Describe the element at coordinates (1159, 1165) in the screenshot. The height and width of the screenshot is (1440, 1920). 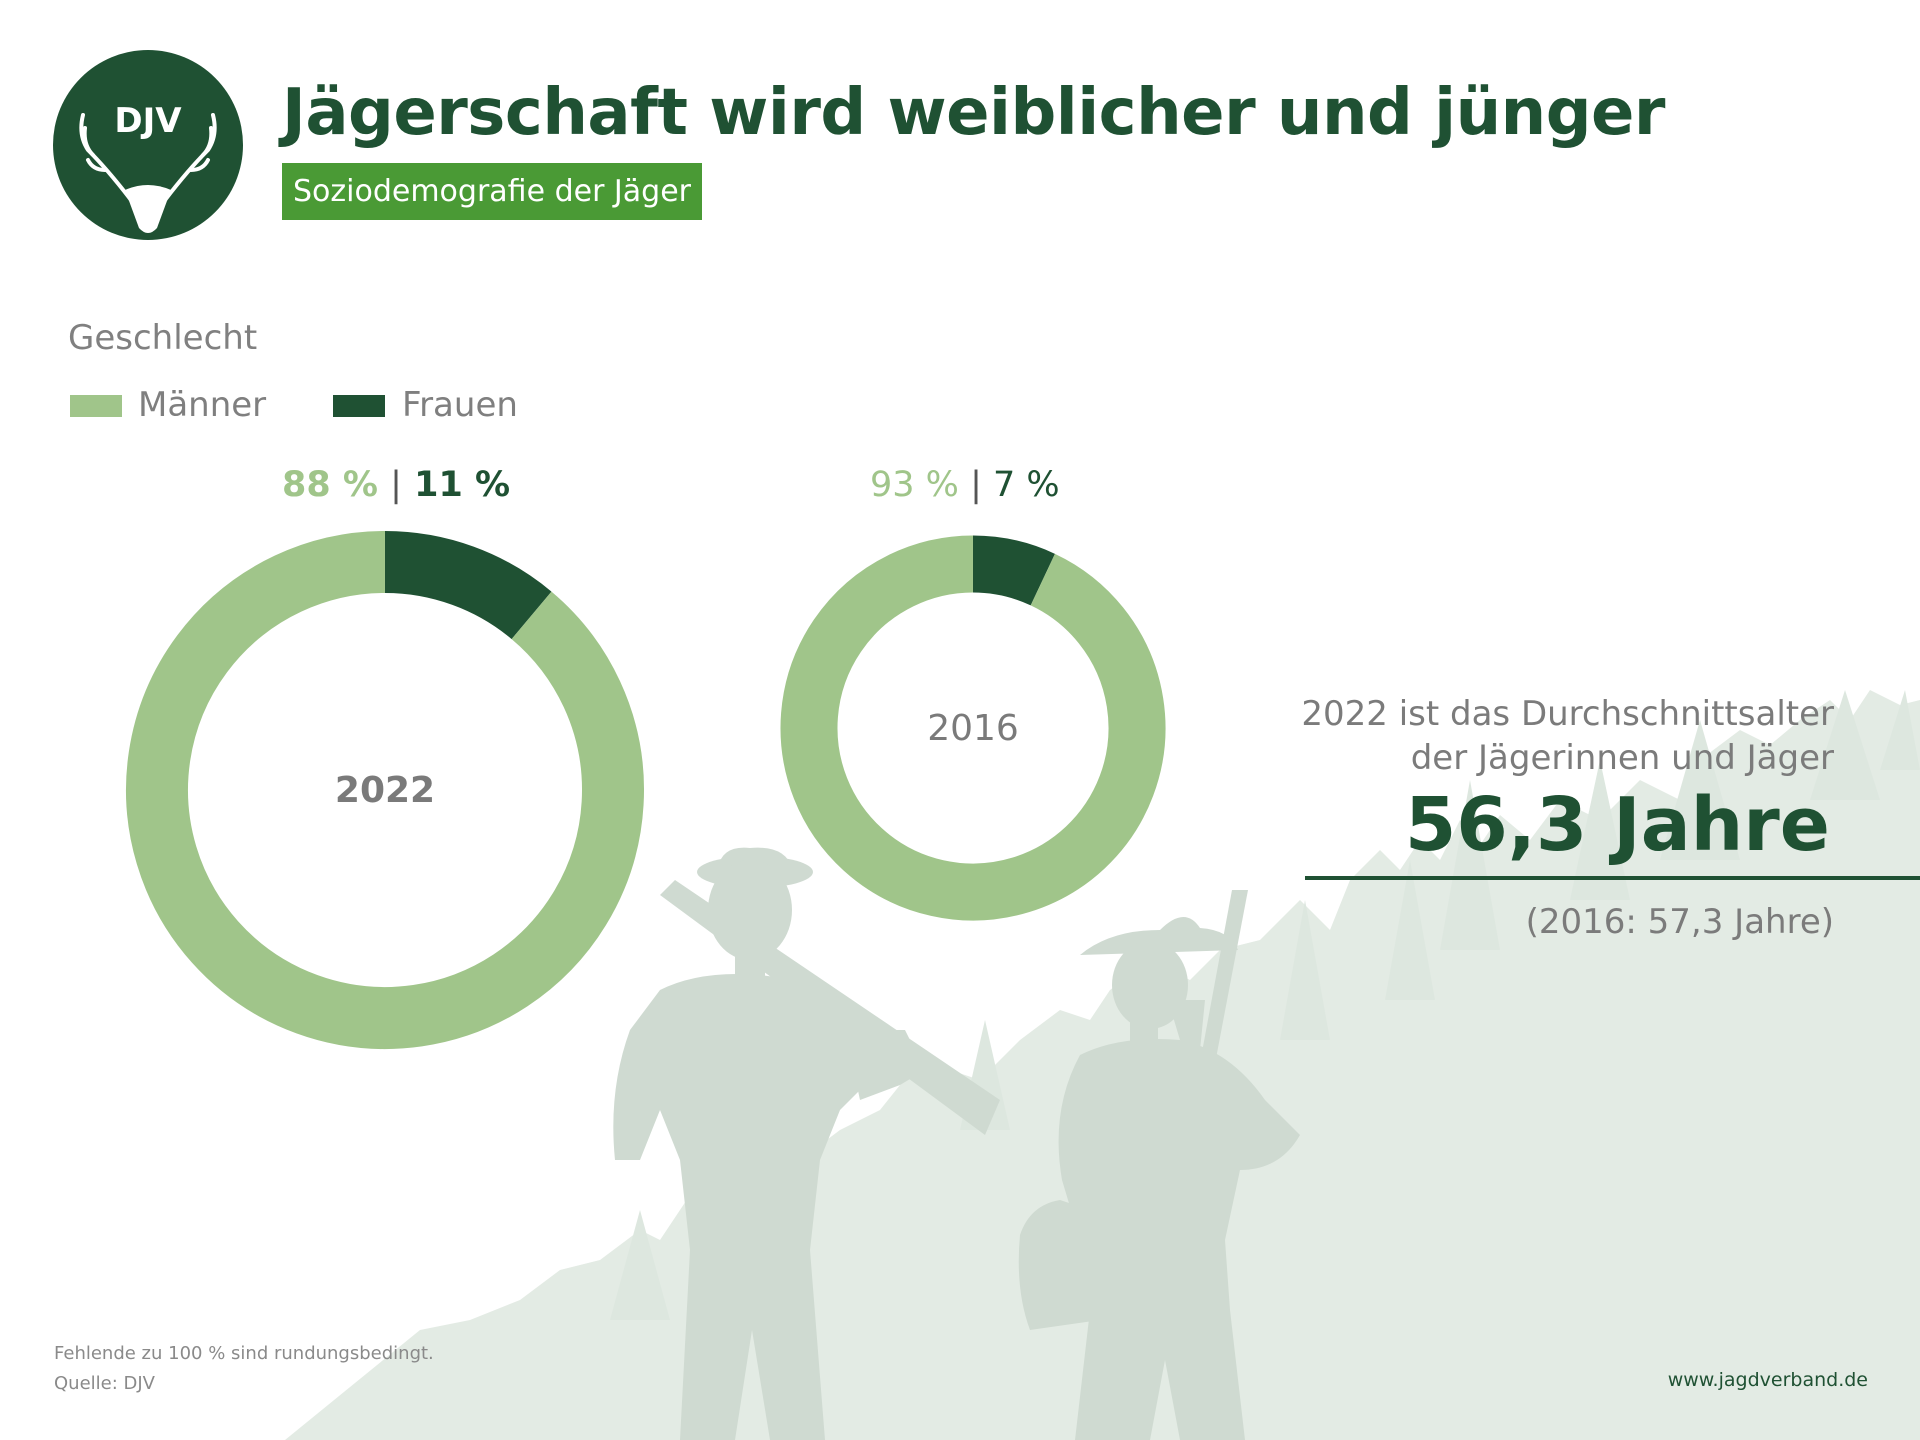
I see `hunter-silhouette-woman` at that location.